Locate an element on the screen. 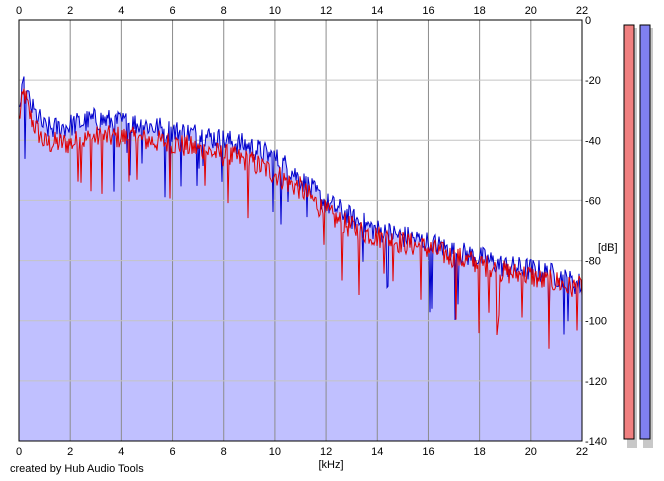  y-tick: -60 is located at coordinates (593, 201).